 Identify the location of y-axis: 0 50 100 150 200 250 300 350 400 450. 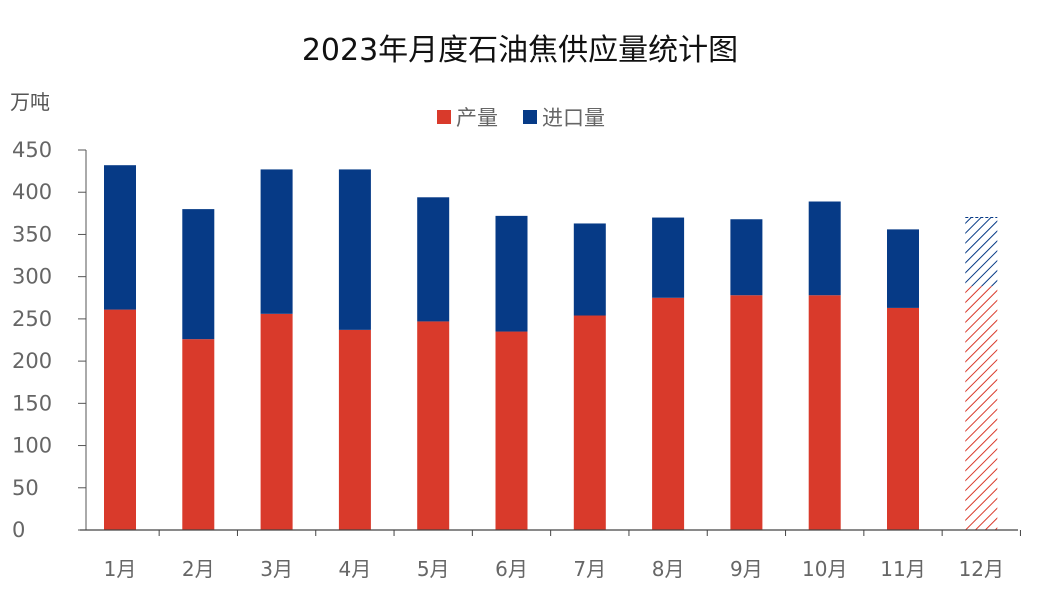
(49, 340).